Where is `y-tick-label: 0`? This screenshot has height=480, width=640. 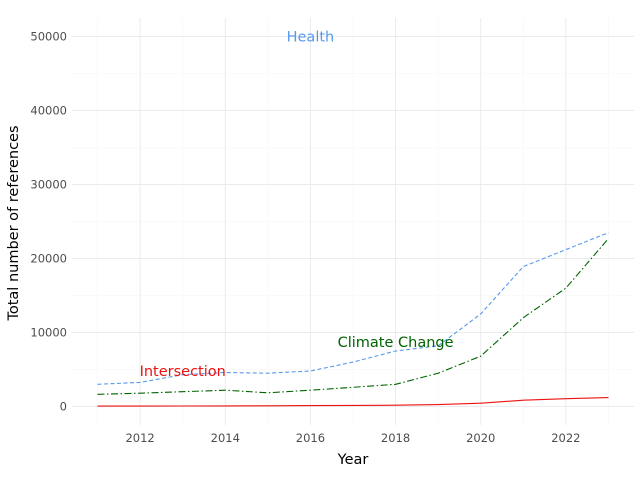
y-tick-label: 0 is located at coordinates (63, 407).